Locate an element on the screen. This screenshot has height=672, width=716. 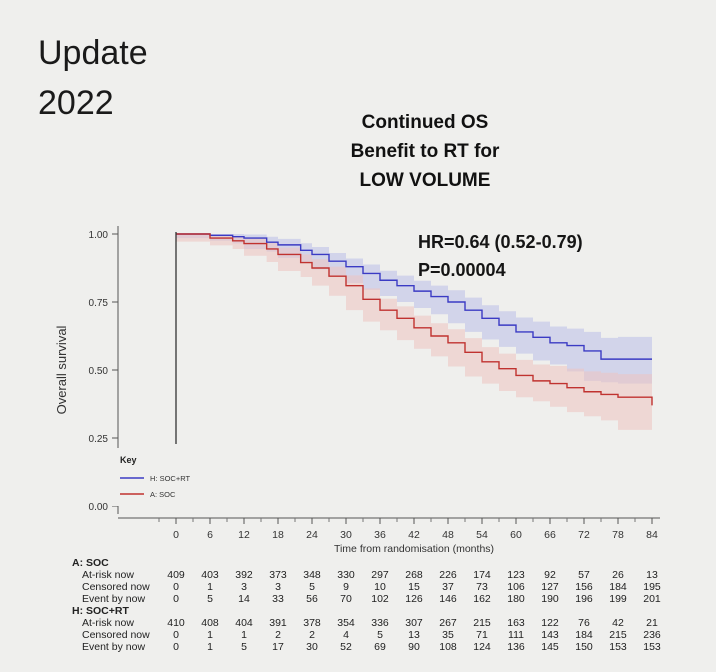
y-tick-label: 0.00 is located at coordinates (99, 507).